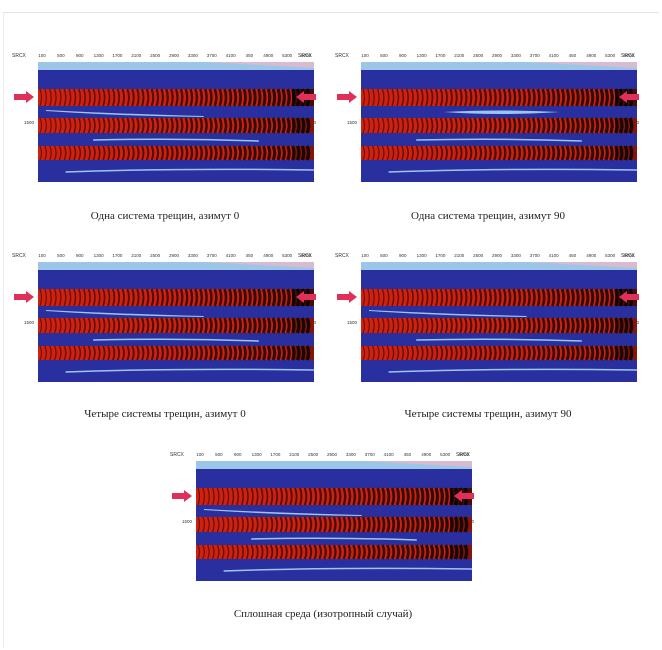 Image resolution: width=662 pixels, height=650 pixels. Describe the element at coordinates (174, 255) in the screenshot. I see `axis-tick-label: 2900` at that location.